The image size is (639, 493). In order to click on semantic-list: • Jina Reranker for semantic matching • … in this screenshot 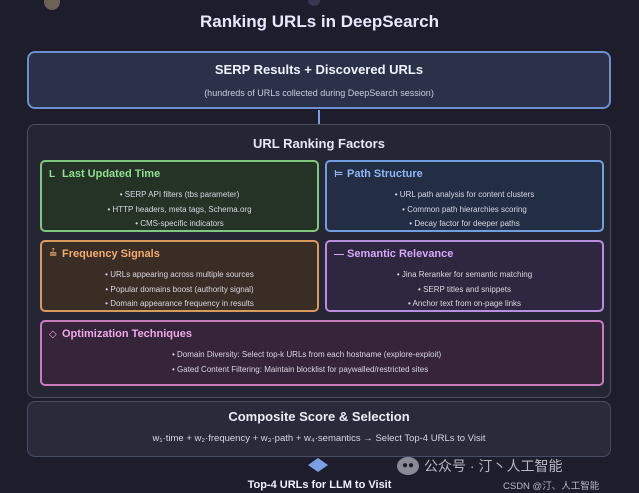, I will do `click(464, 290)`.